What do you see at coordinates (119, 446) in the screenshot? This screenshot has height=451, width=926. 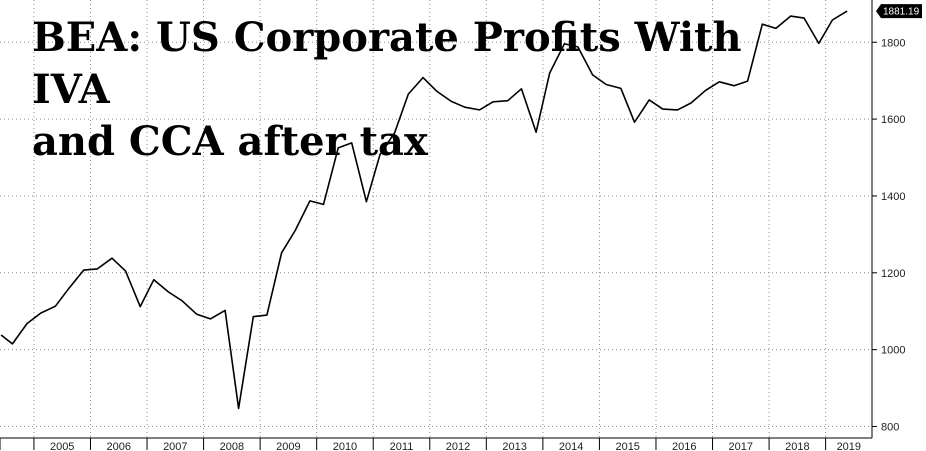 I see `x-tick-label: 2006` at bounding box center [119, 446].